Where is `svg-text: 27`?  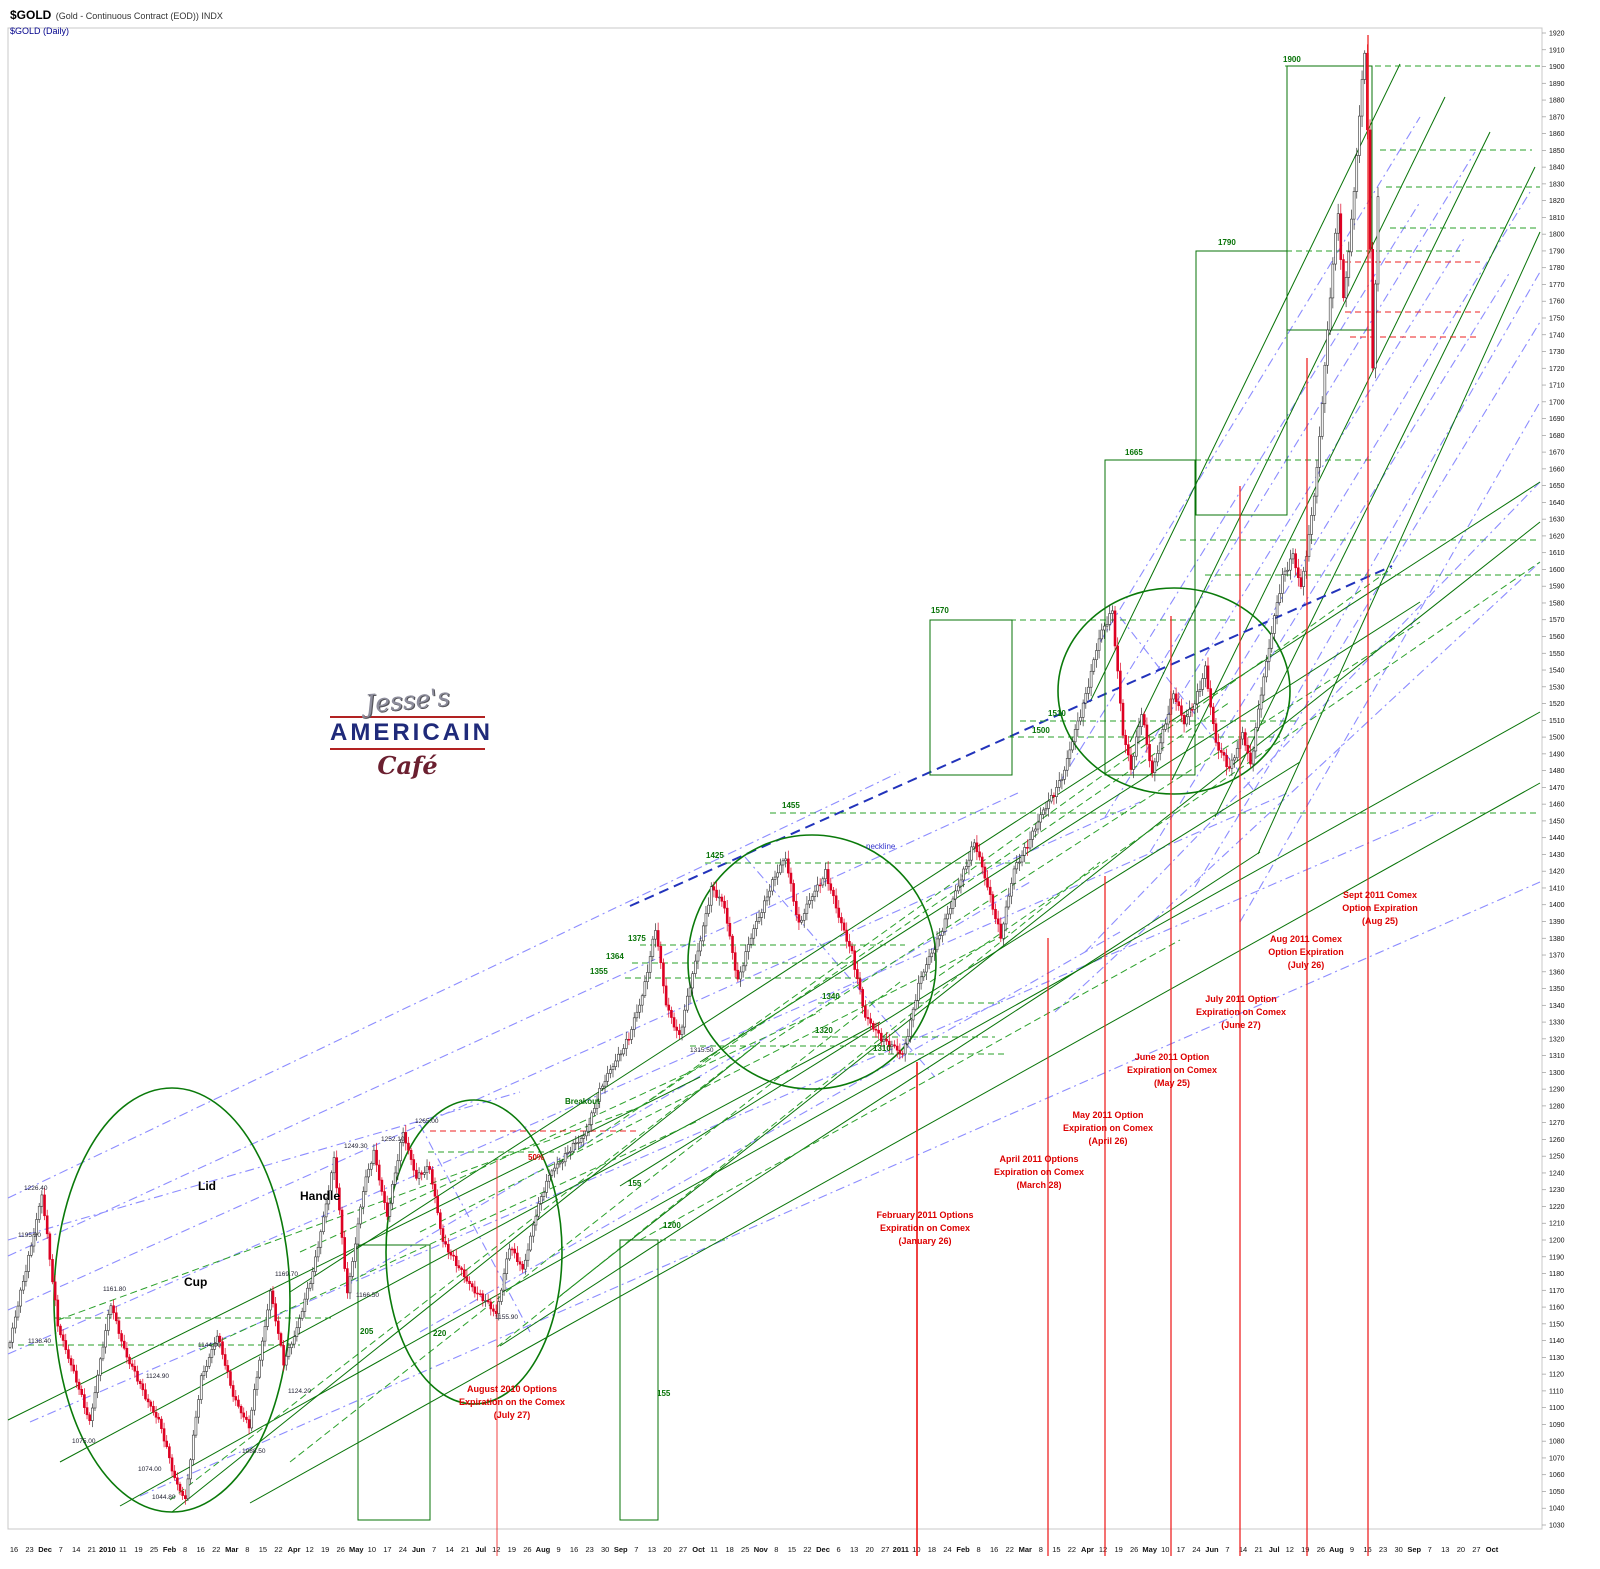
svg-text: 27 is located at coordinates (683, 1549).